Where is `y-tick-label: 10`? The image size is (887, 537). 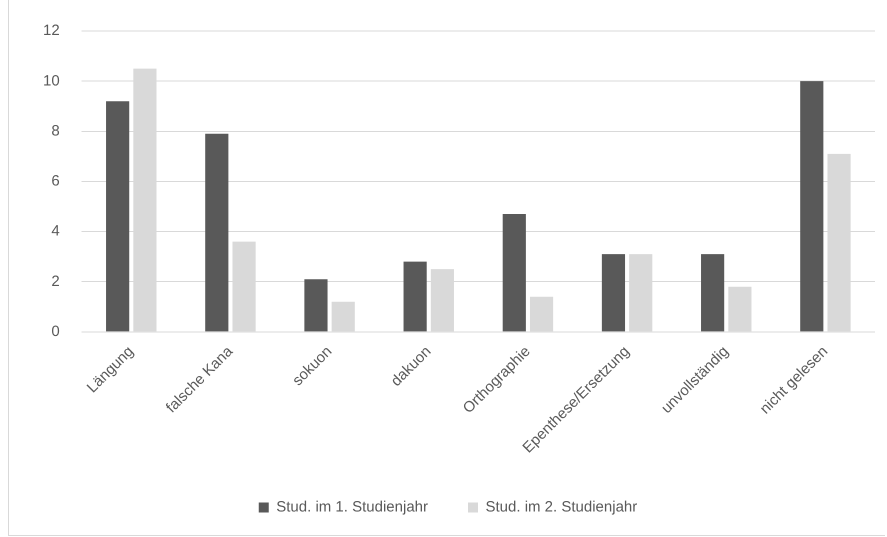 y-tick-label: 10 is located at coordinates (51, 81).